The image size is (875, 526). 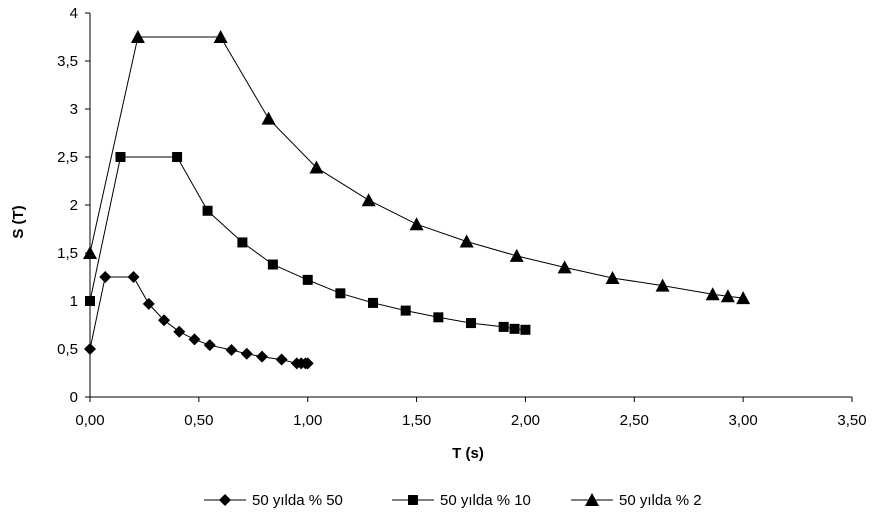 What do you see at coordinates (67, 157) in the screenshot?
I see `y-tick-label: 2,5` at bounding box center [67, 157].